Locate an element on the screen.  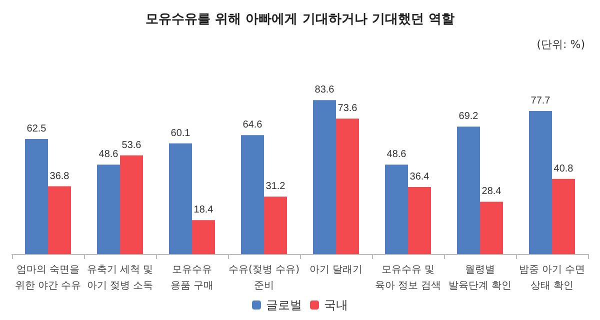
data-label: 36.4 is located at coordinates (420, 177).